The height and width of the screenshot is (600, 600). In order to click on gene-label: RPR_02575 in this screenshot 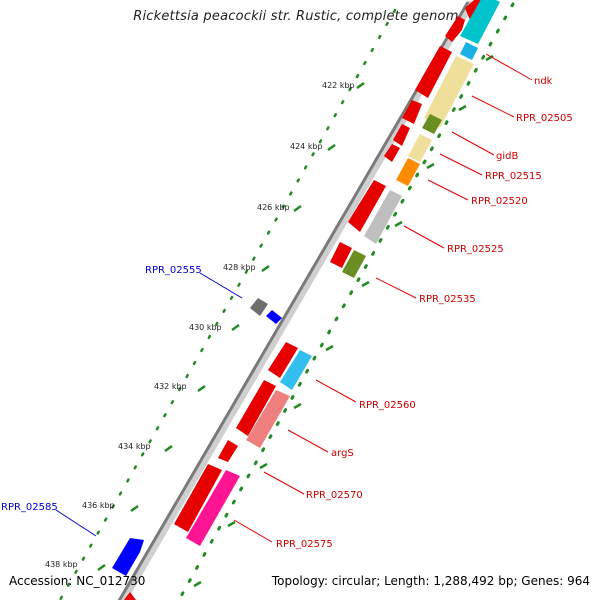, I will do `click(304, 544)`.